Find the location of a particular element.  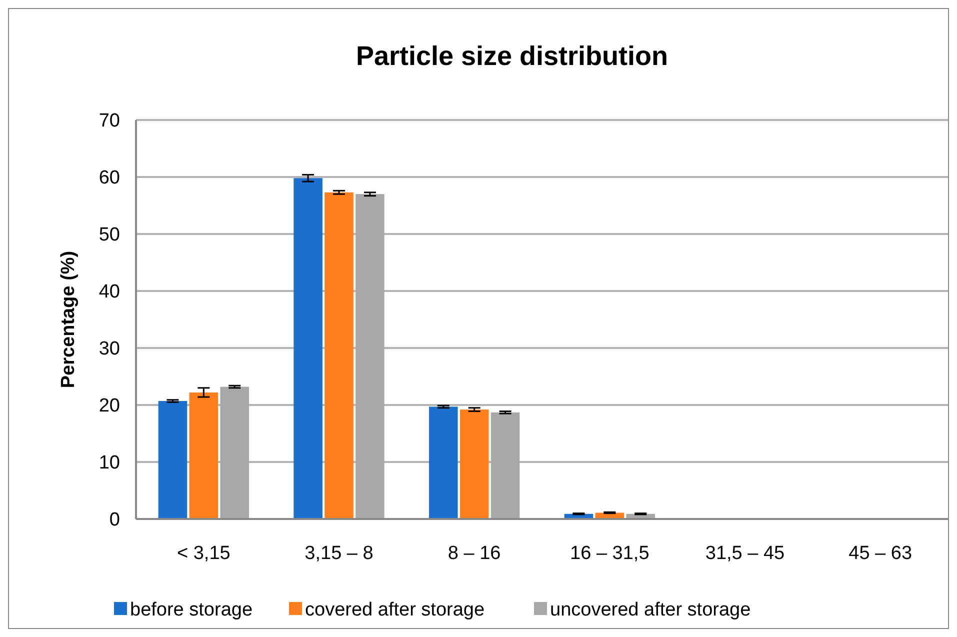

y-tick-label: 70 is located at coordinates (109, 121).